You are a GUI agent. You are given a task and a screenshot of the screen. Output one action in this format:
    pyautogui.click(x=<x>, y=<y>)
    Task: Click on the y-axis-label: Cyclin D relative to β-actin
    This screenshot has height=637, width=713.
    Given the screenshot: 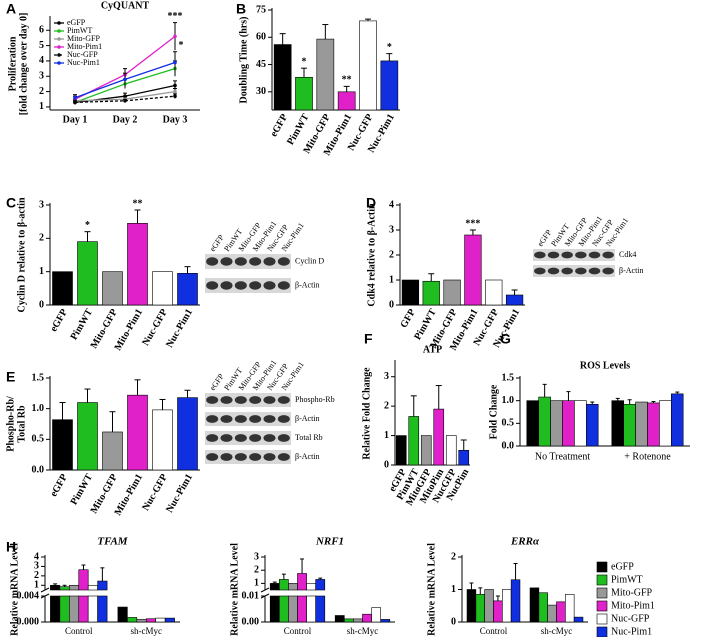 What is the action you would take?
    pyautogui.click(x=21, y=254)
    